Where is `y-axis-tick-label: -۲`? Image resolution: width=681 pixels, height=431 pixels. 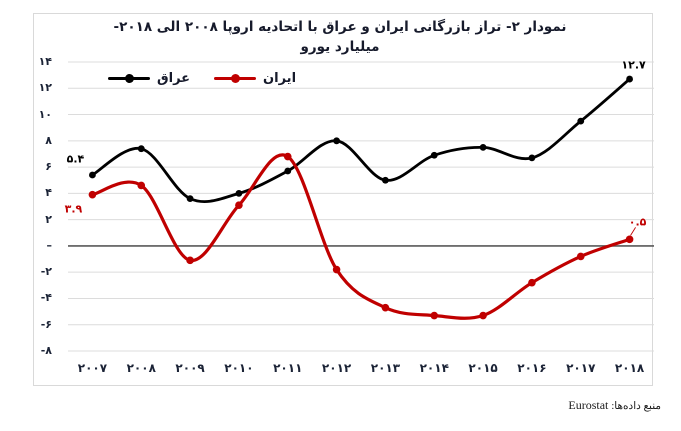 y-axis-tick-label: -۲ is located at coordinates (46, 272).